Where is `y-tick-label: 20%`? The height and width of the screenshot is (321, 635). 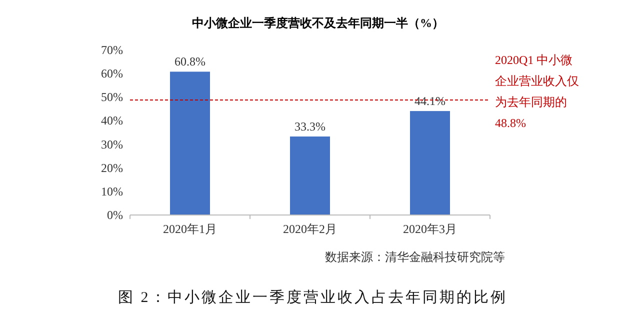
y-tick-label: 20% is located at coordinates (112, 167).